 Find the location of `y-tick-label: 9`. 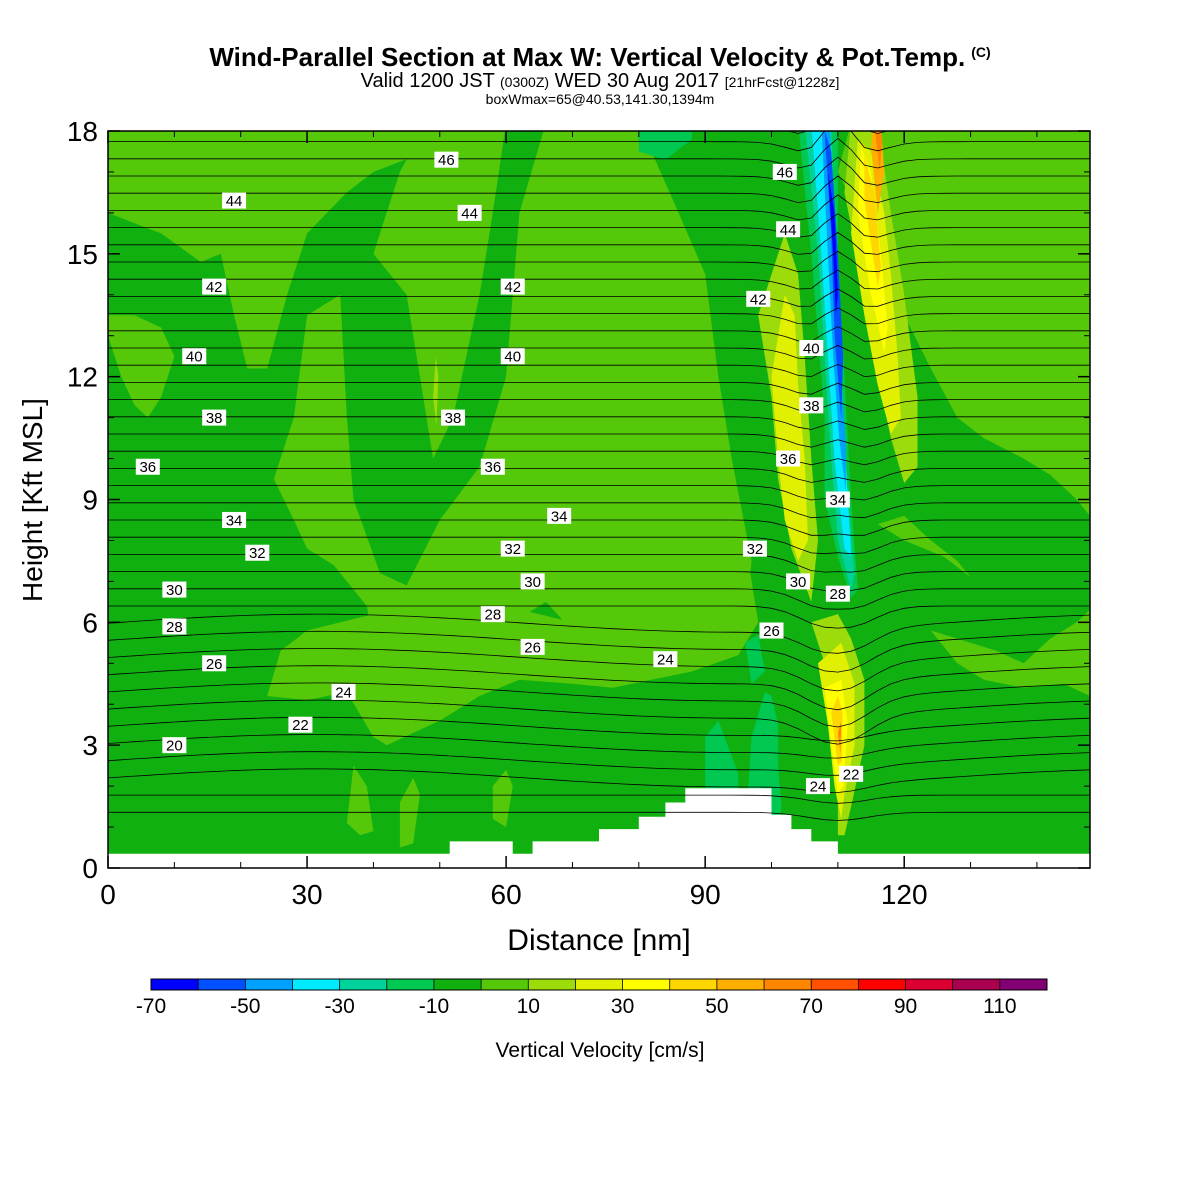

y-tick-label: 9 is located at coordinates (90, 500).